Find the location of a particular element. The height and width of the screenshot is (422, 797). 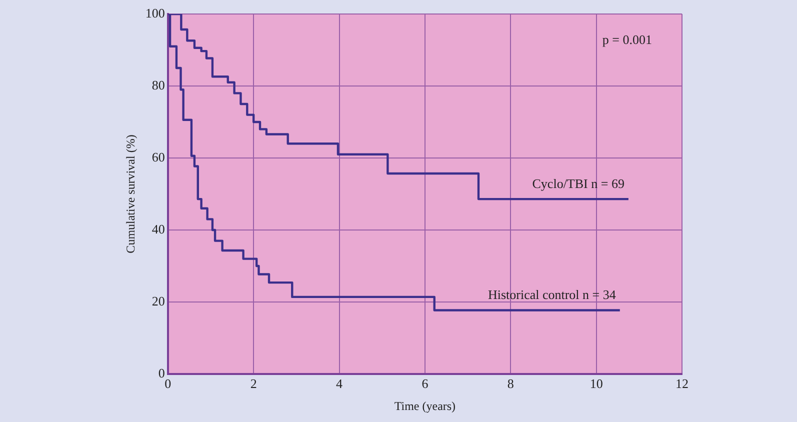

x-tick-label: 6 is located at coordinates (425, 384).